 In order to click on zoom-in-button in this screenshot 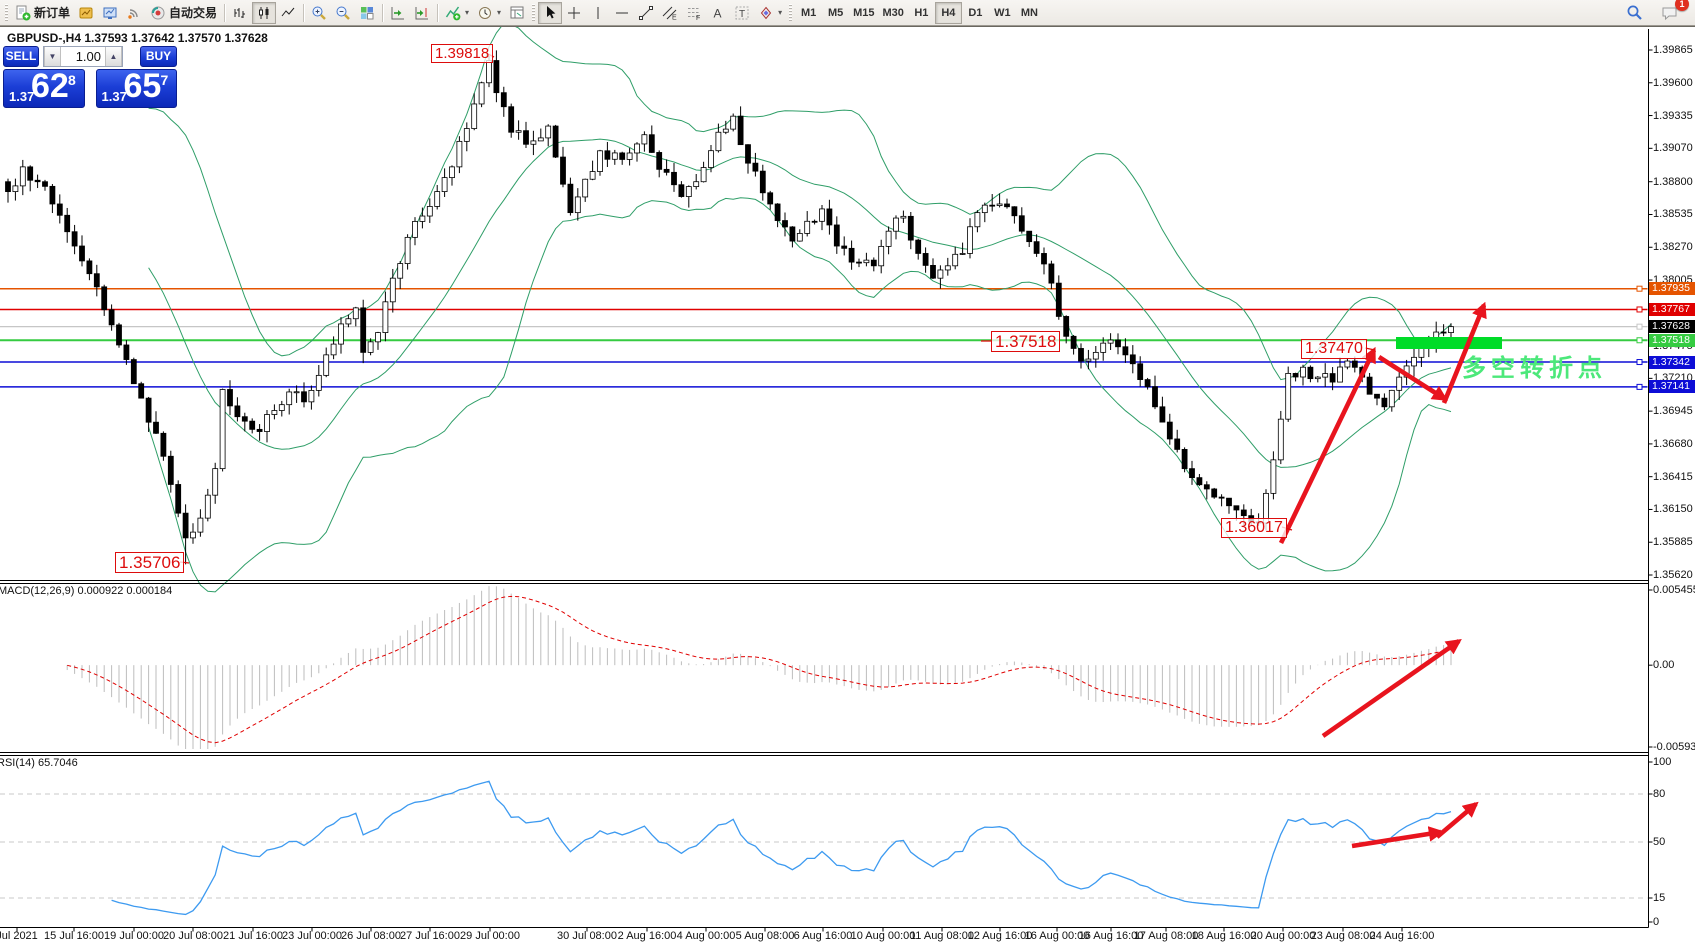, I will do `click(319, 13)`.